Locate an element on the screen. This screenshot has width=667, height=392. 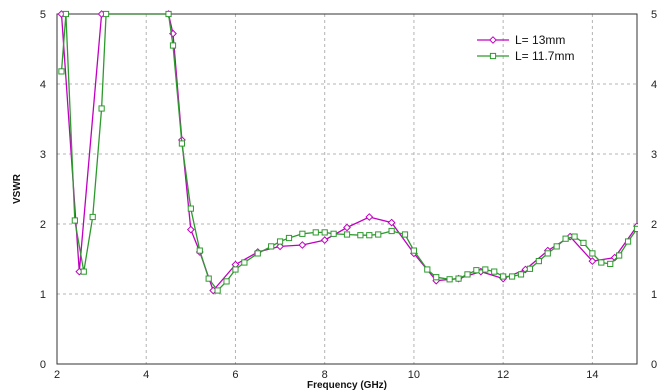
x-tick-label: 12 is located at coordinates (503, 375).